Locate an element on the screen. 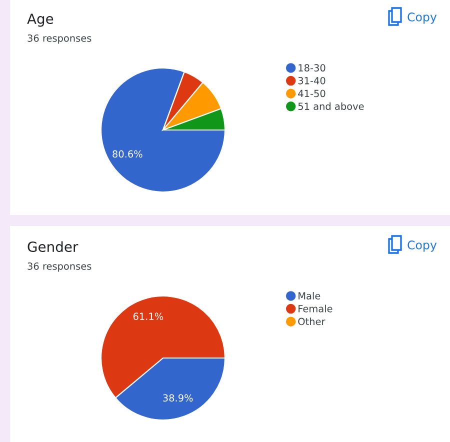 The height and width of the screenshot is (442, 450). legend-label: Female is located at coordinates (315, 308).